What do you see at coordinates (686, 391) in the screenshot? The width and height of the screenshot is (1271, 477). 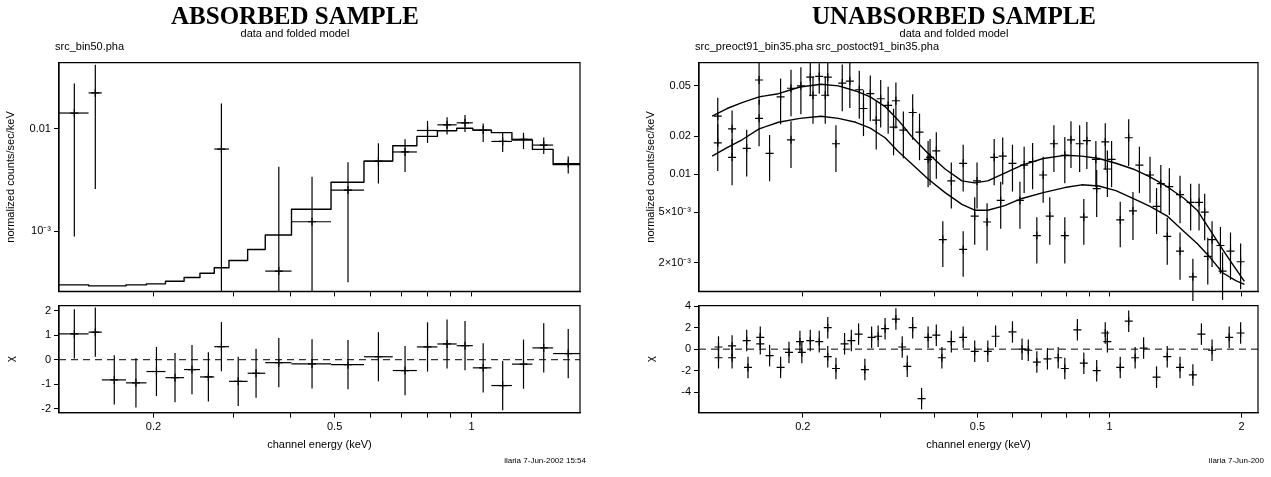 I see `y-tick-label: -4` at bounding box center [686, 391].